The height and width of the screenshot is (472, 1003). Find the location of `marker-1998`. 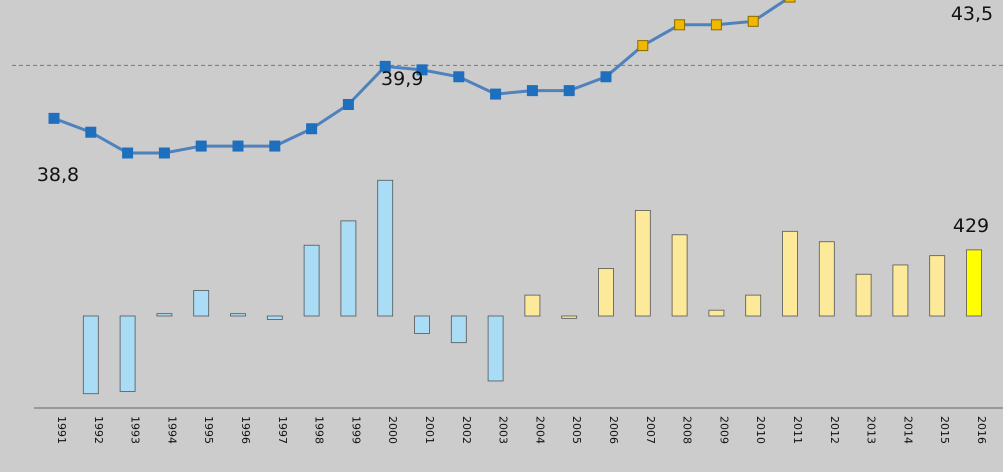

marker-1998 is located at coordinates (312, 129).